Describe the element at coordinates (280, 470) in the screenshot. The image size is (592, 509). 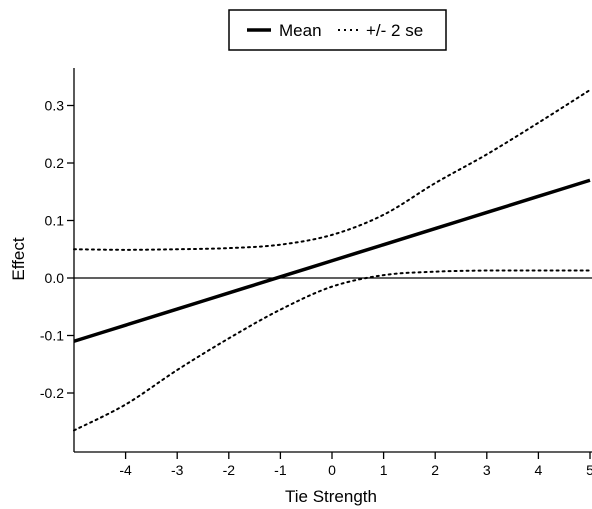
I see `x-tick-label: -1` at that location.